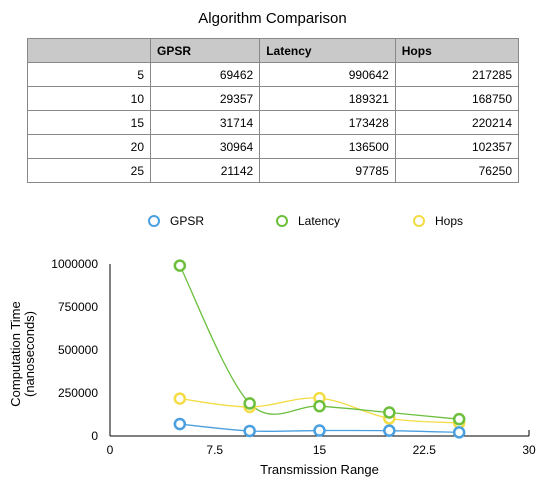  I want to click on table-header-cell, so click(89, 50).